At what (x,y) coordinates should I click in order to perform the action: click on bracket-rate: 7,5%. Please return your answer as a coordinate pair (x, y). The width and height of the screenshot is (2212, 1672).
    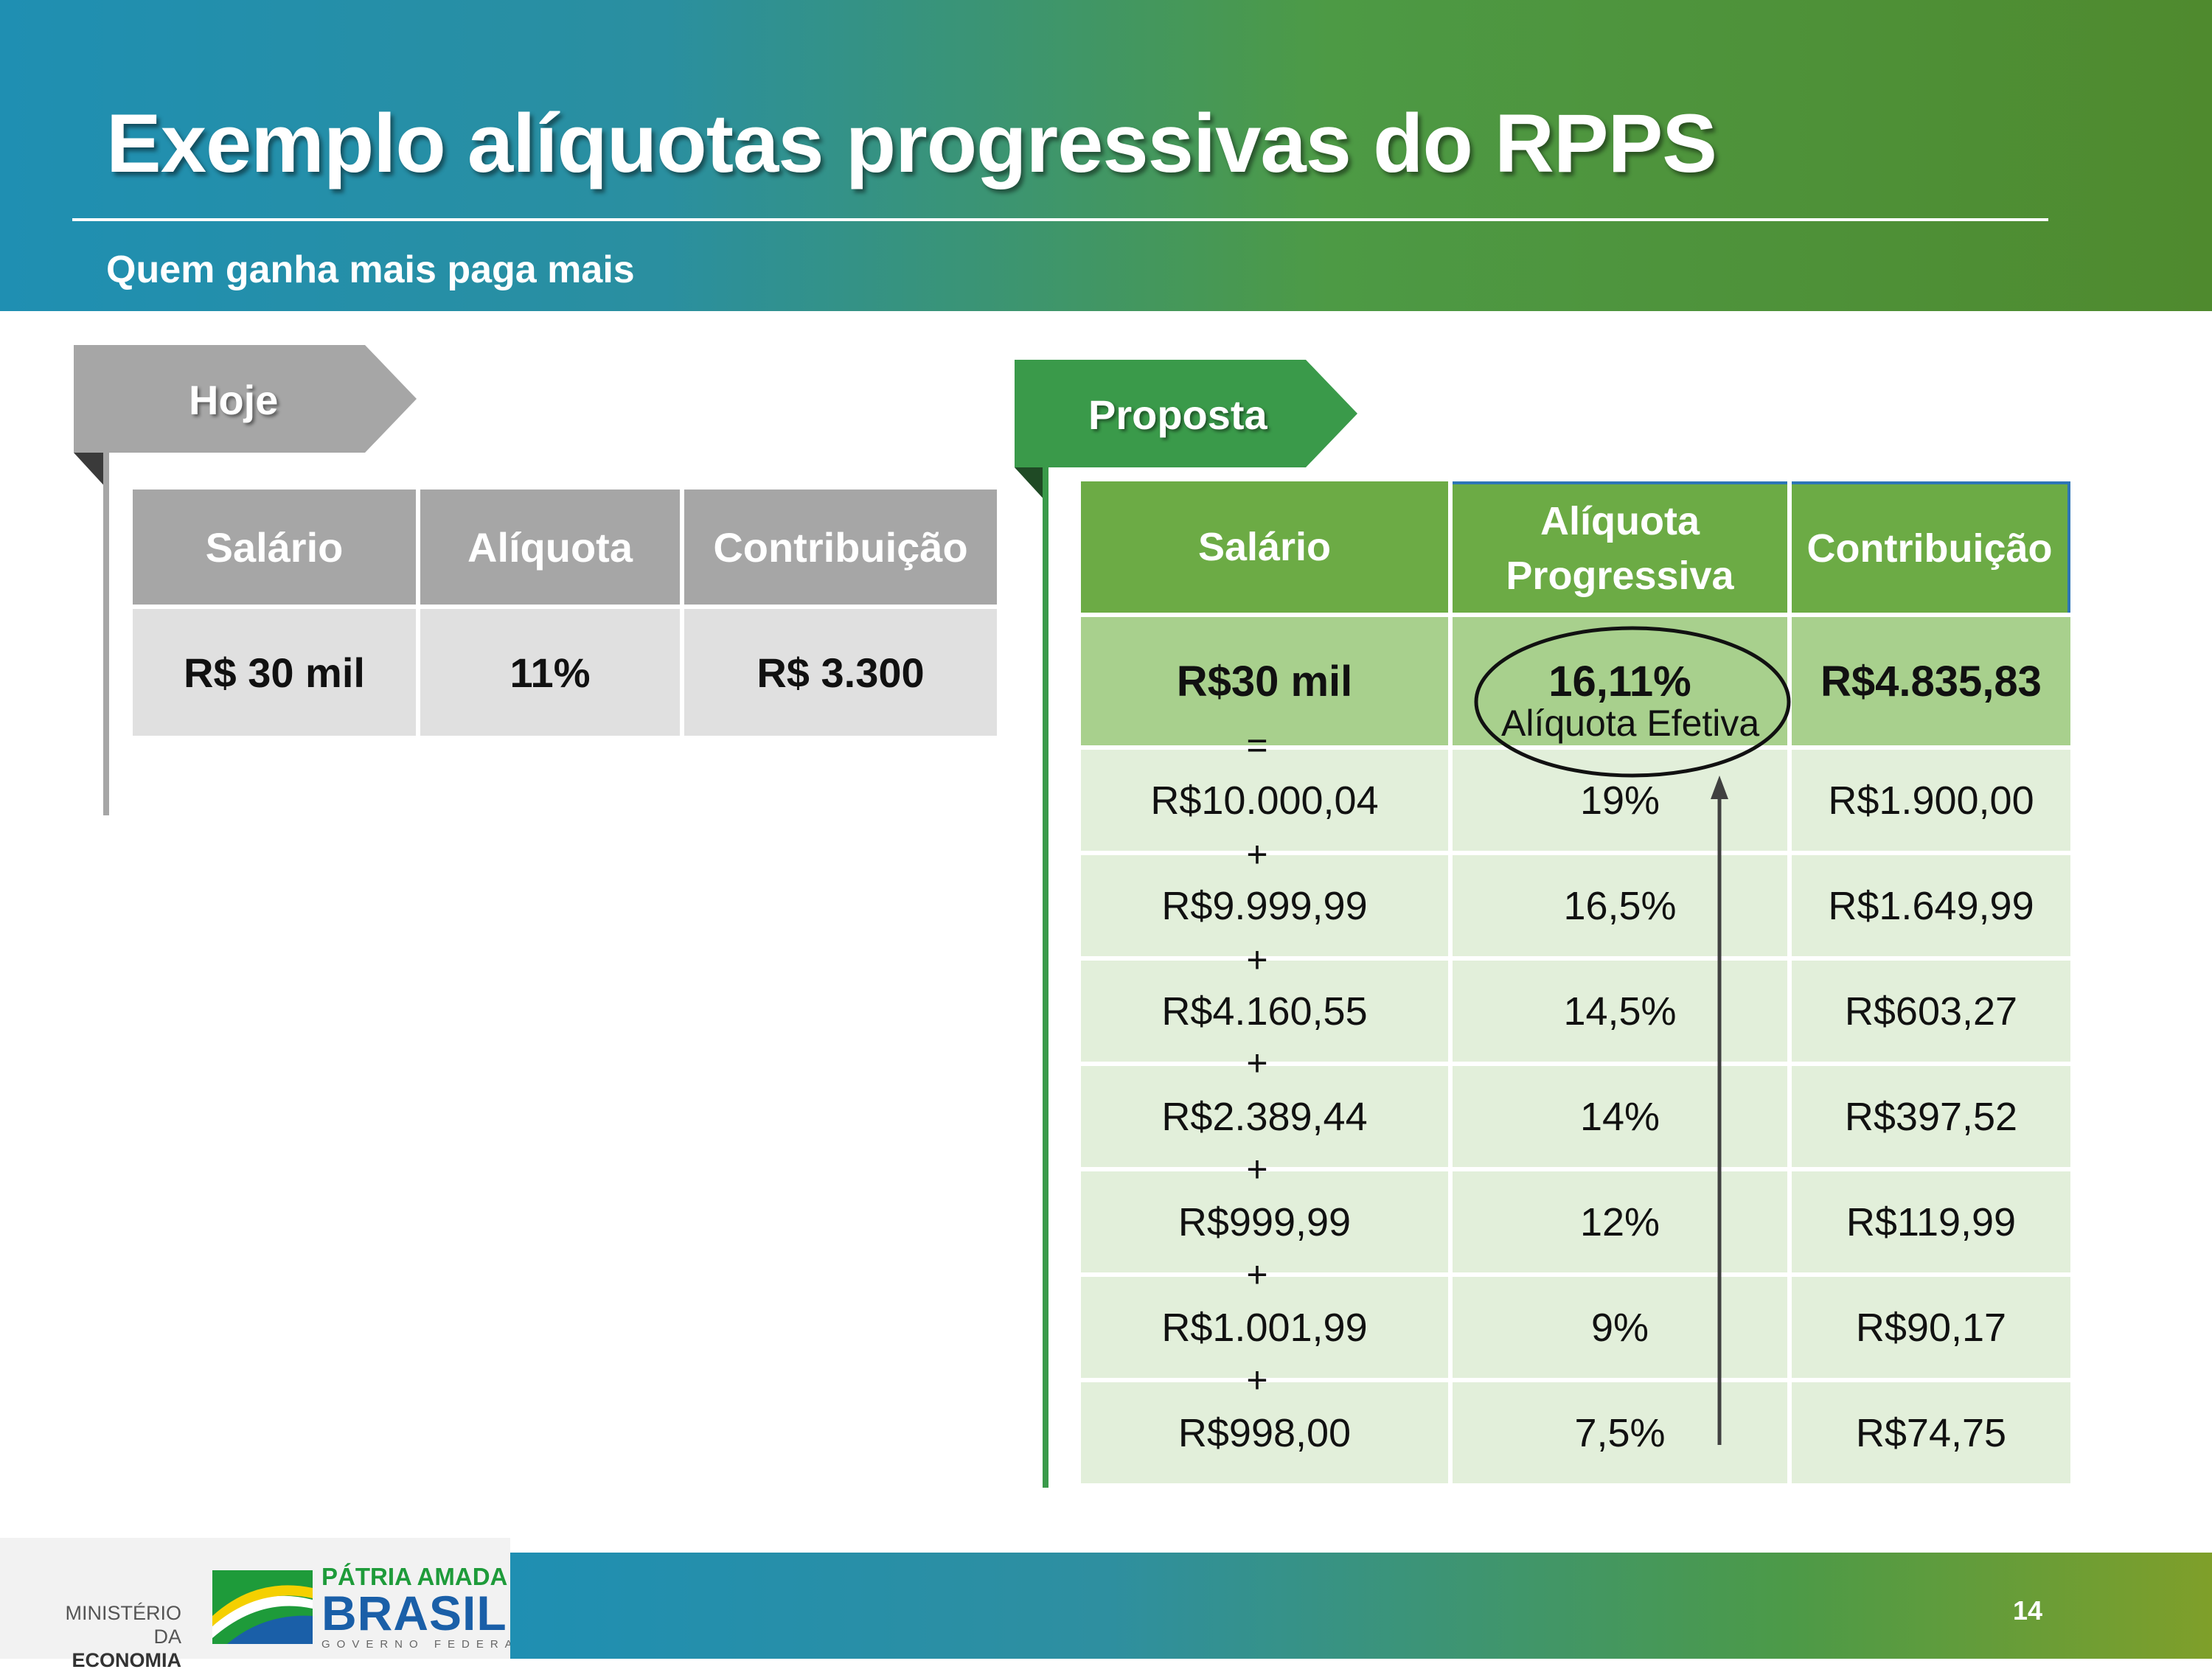
    Looking at the image, I should click on (1620, 1432).